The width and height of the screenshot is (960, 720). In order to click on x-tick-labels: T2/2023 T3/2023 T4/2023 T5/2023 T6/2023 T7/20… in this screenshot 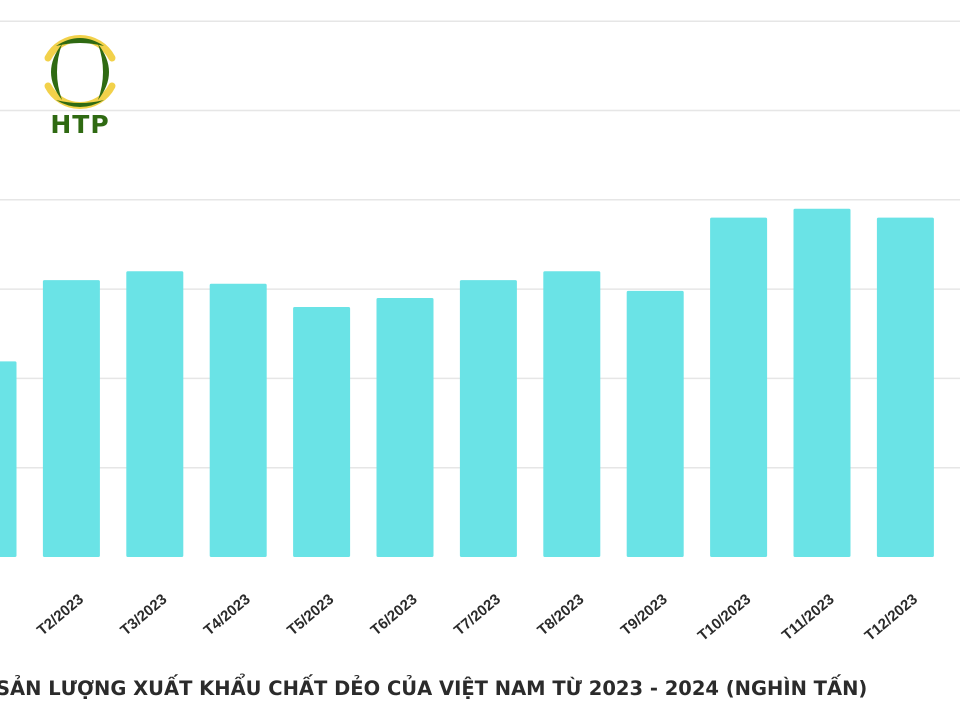, I will do `click(477, 618)`.